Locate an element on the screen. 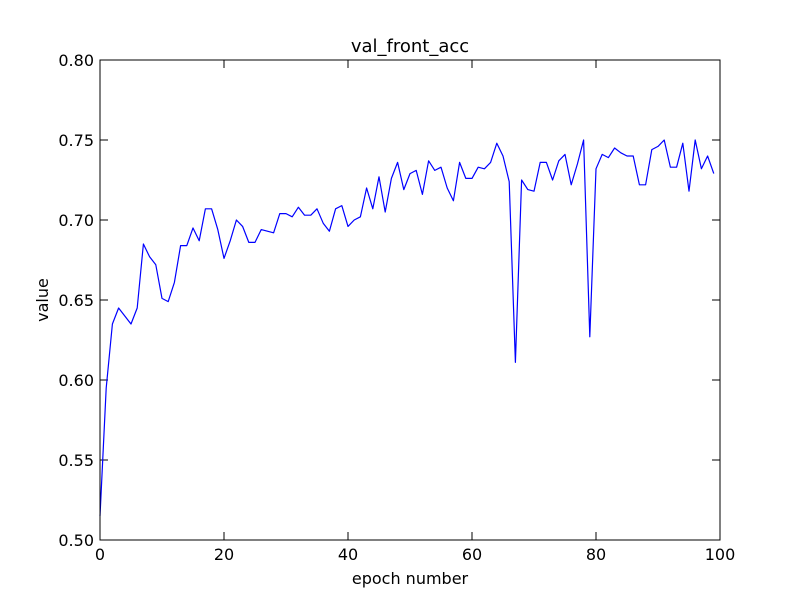 The image size is (800, 605). x-tick-label: 40 is located at coordinates (348, 554).